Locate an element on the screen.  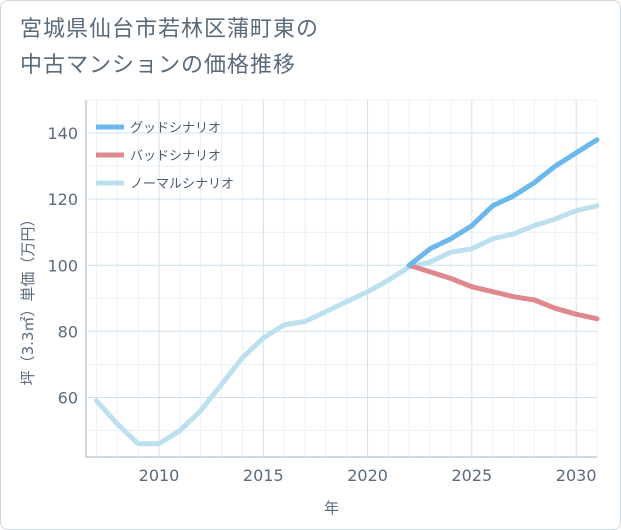
y-tick-label: 60 is located at coordinates (68, 398).